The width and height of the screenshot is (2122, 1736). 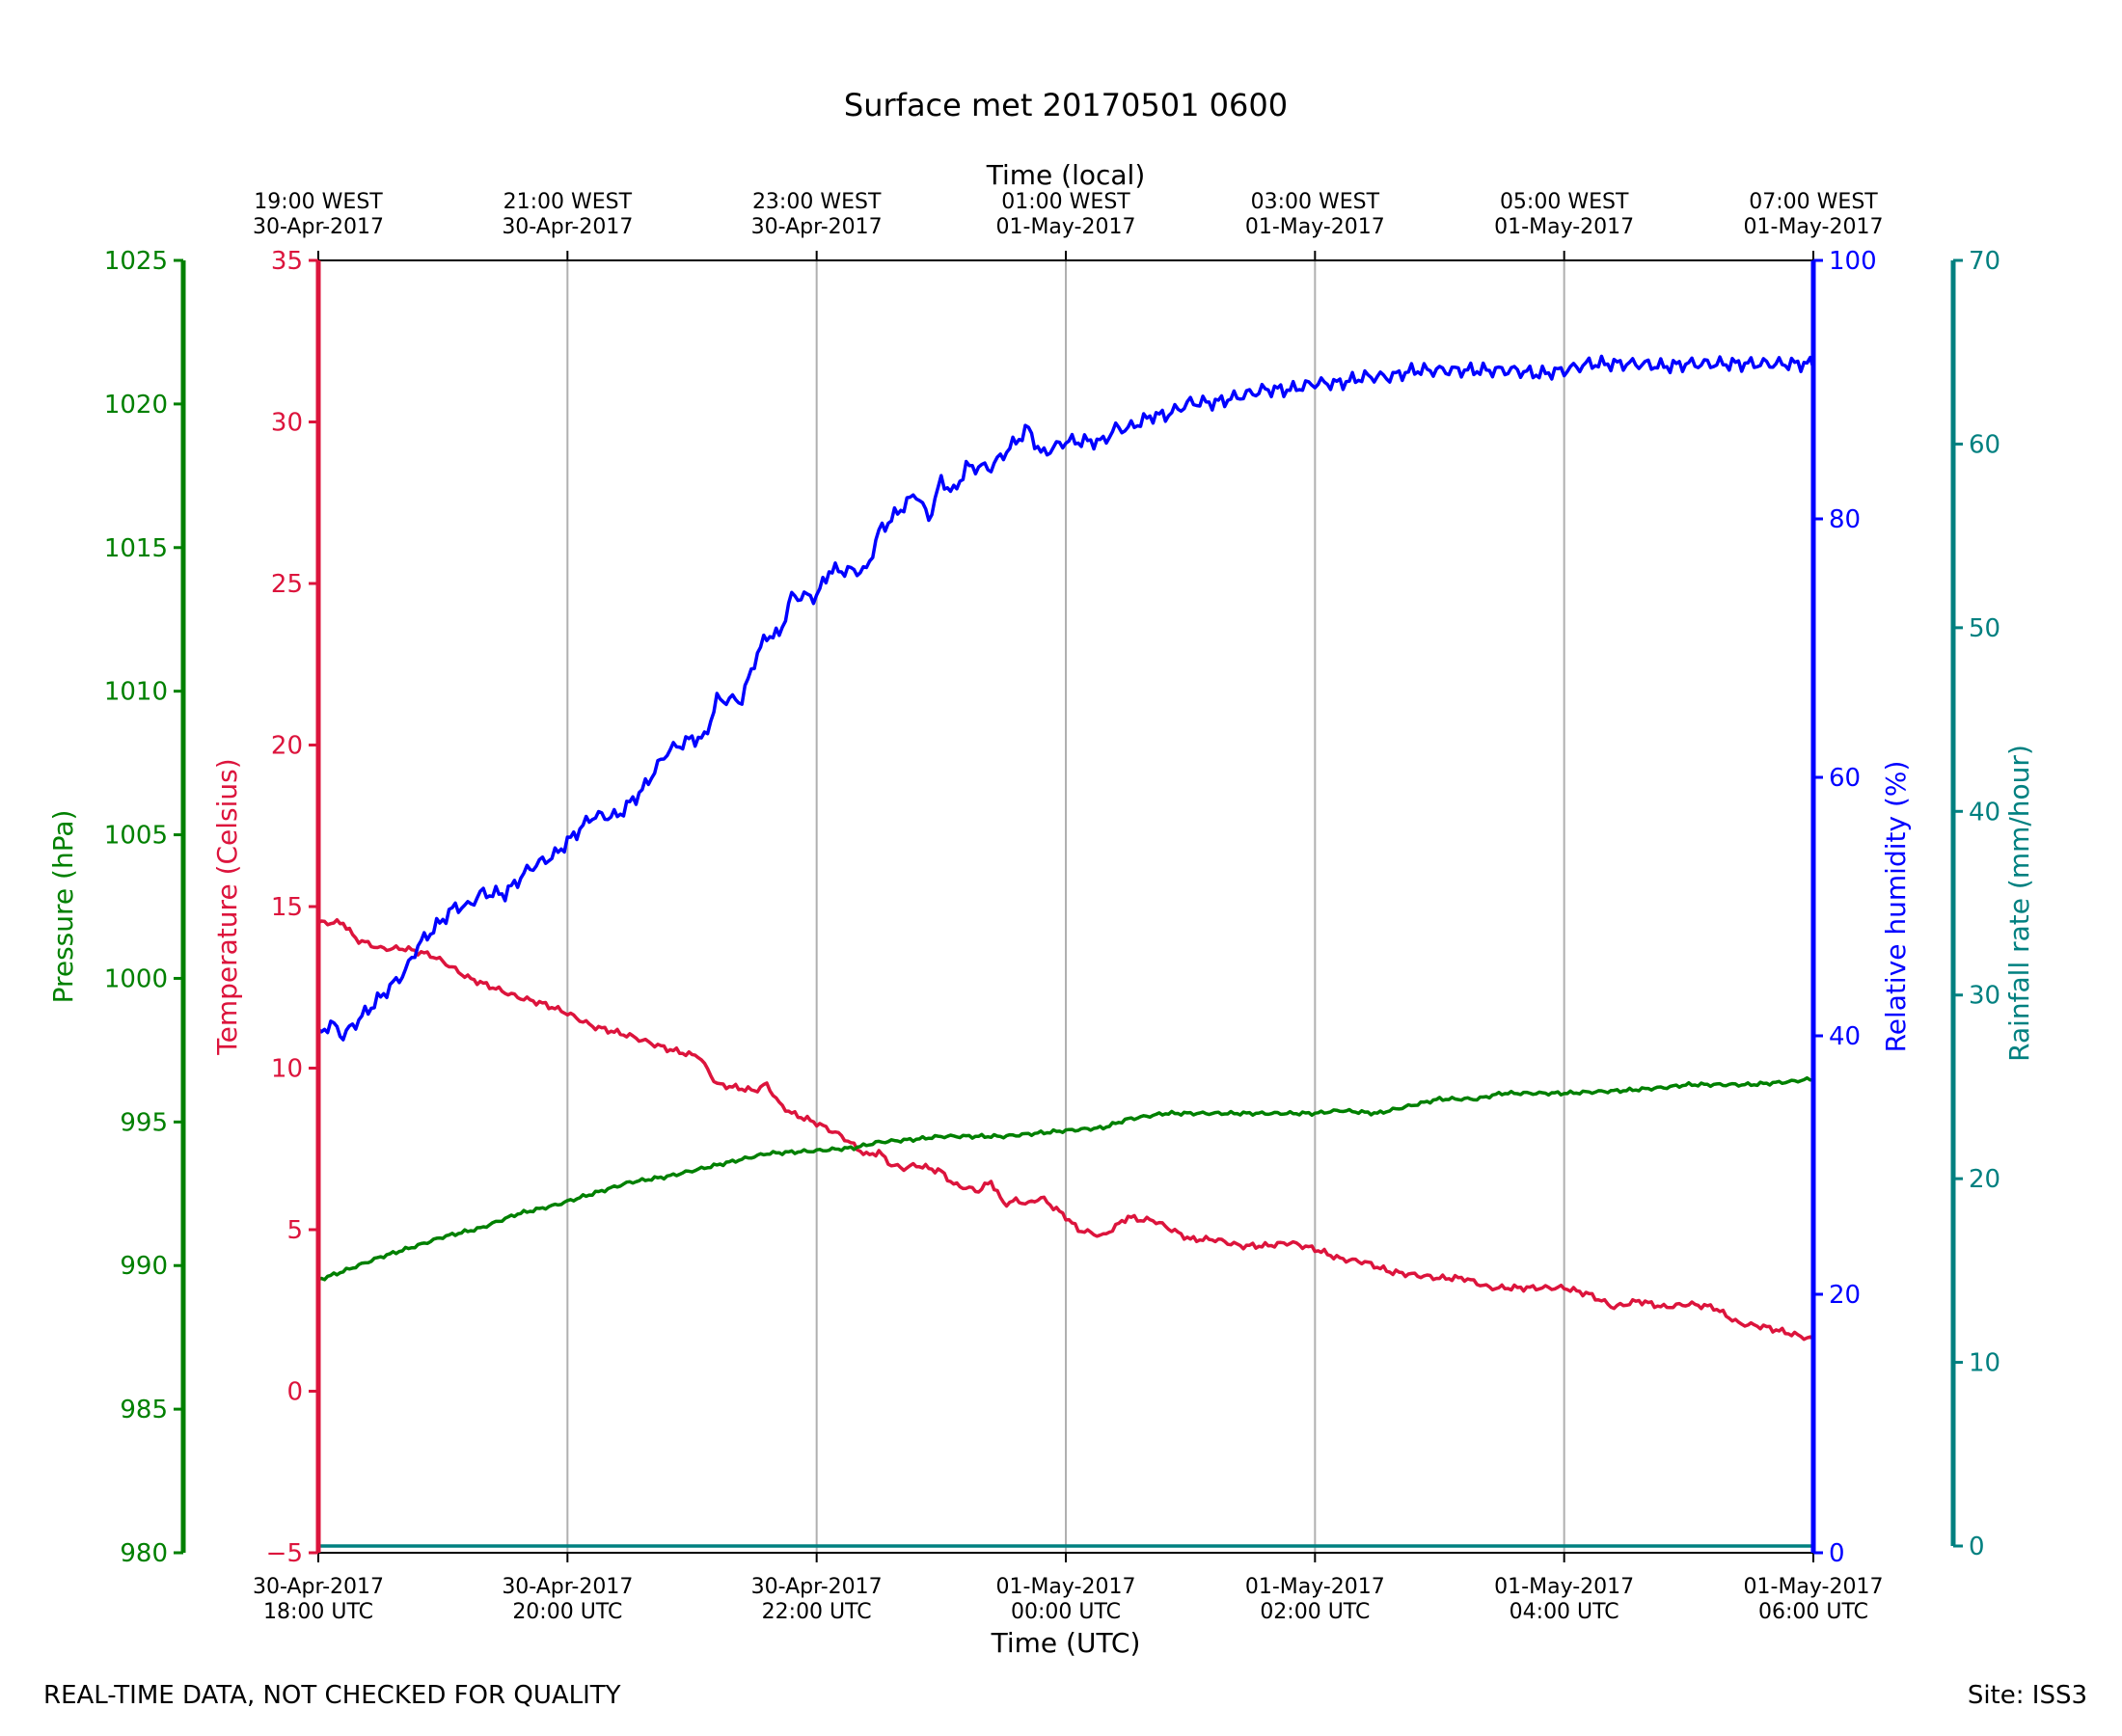 I want to click on x-top-tick-label-time: 23:00 WEST, so click(x=817, y=202).